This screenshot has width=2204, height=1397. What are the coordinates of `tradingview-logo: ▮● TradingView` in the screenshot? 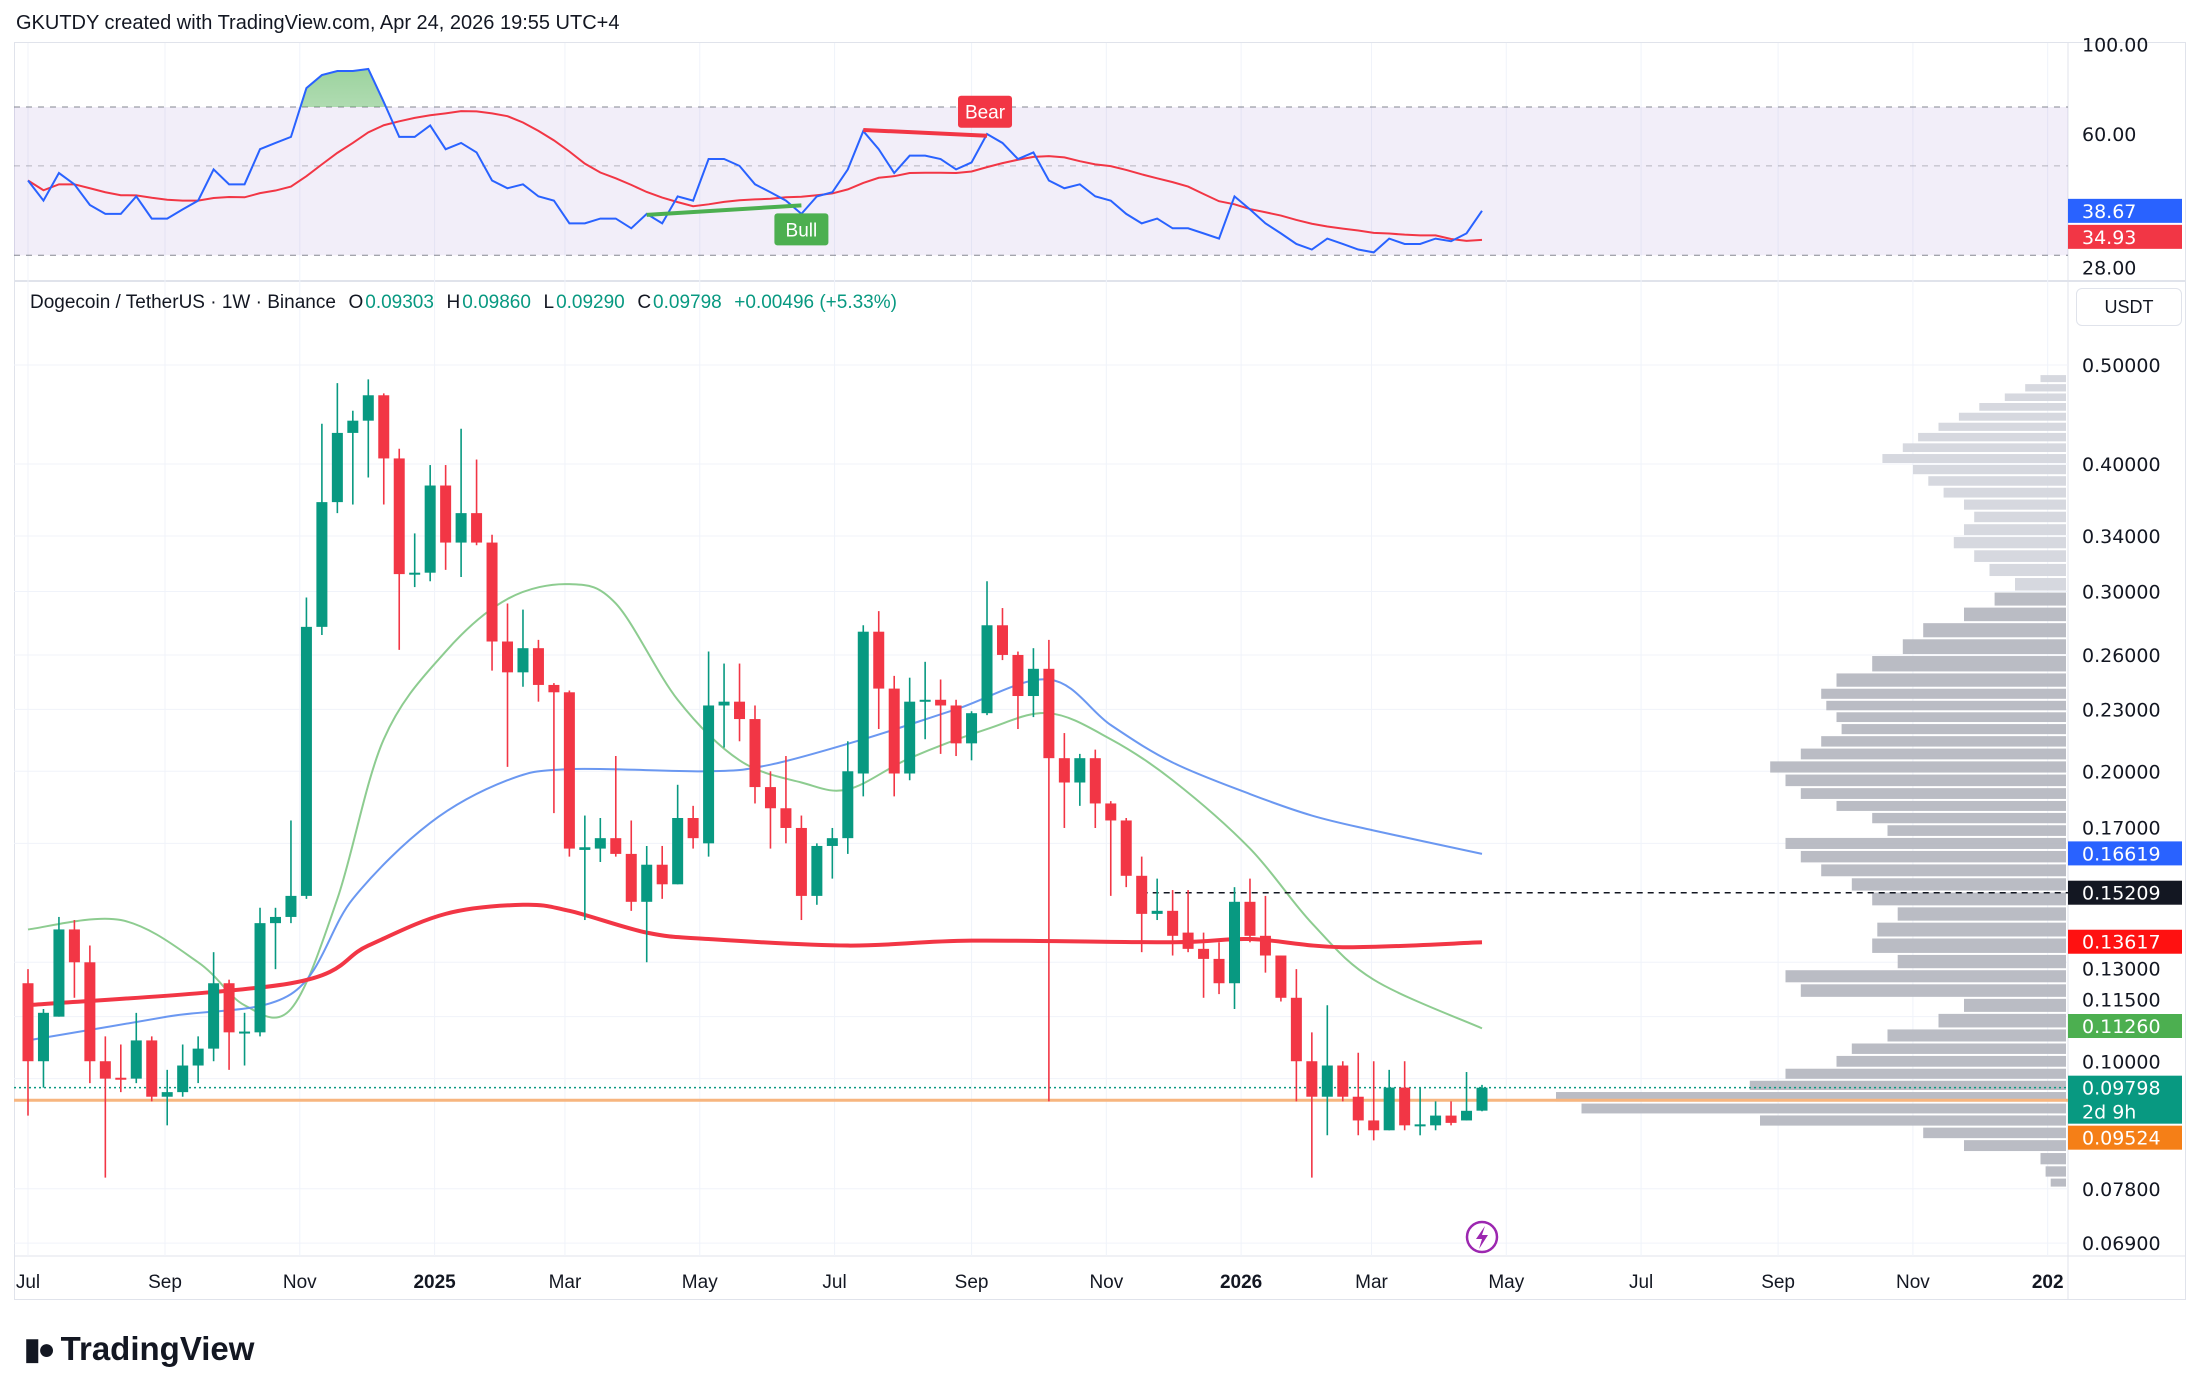 It's located at (139, 1349).